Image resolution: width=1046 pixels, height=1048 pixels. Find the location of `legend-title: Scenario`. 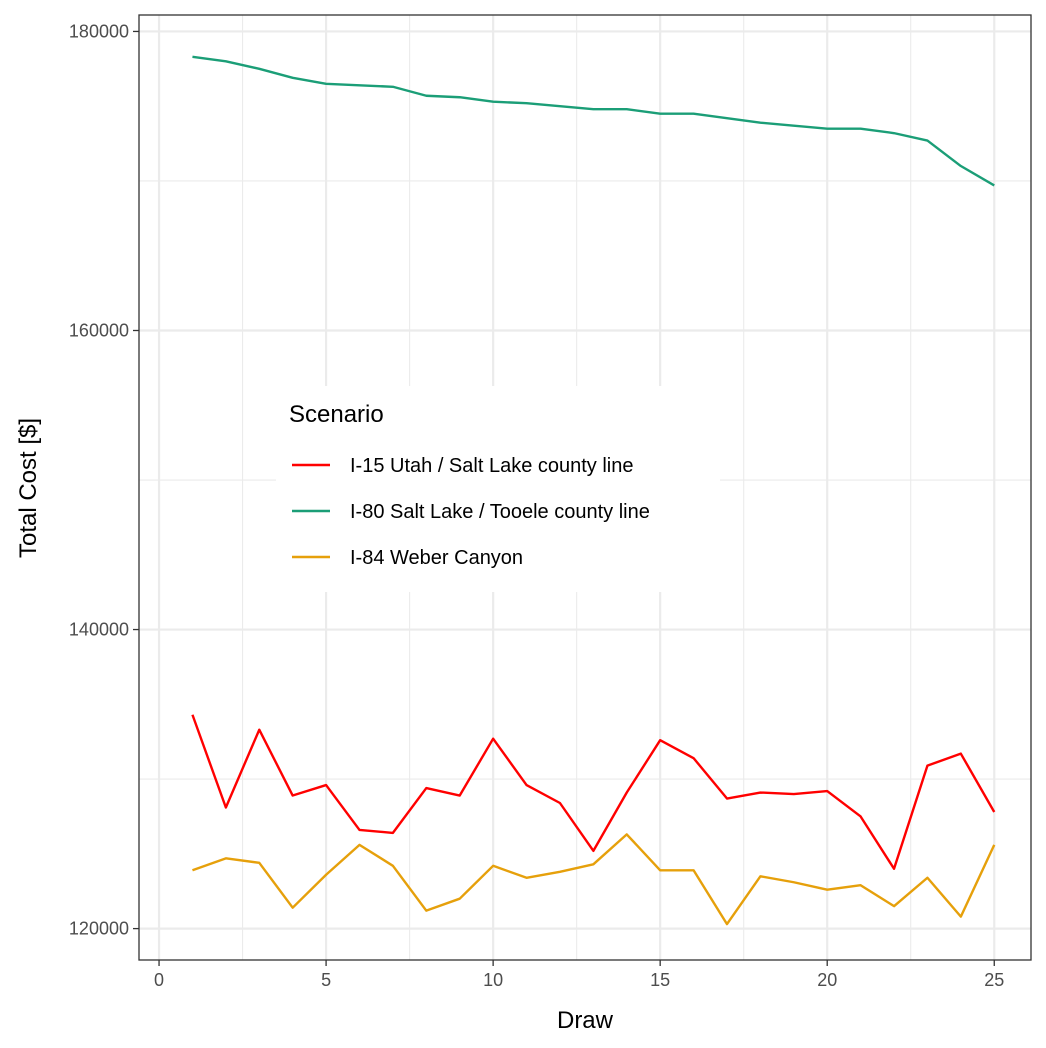

legend-title: Scenario is located at coordinates (336, 414).